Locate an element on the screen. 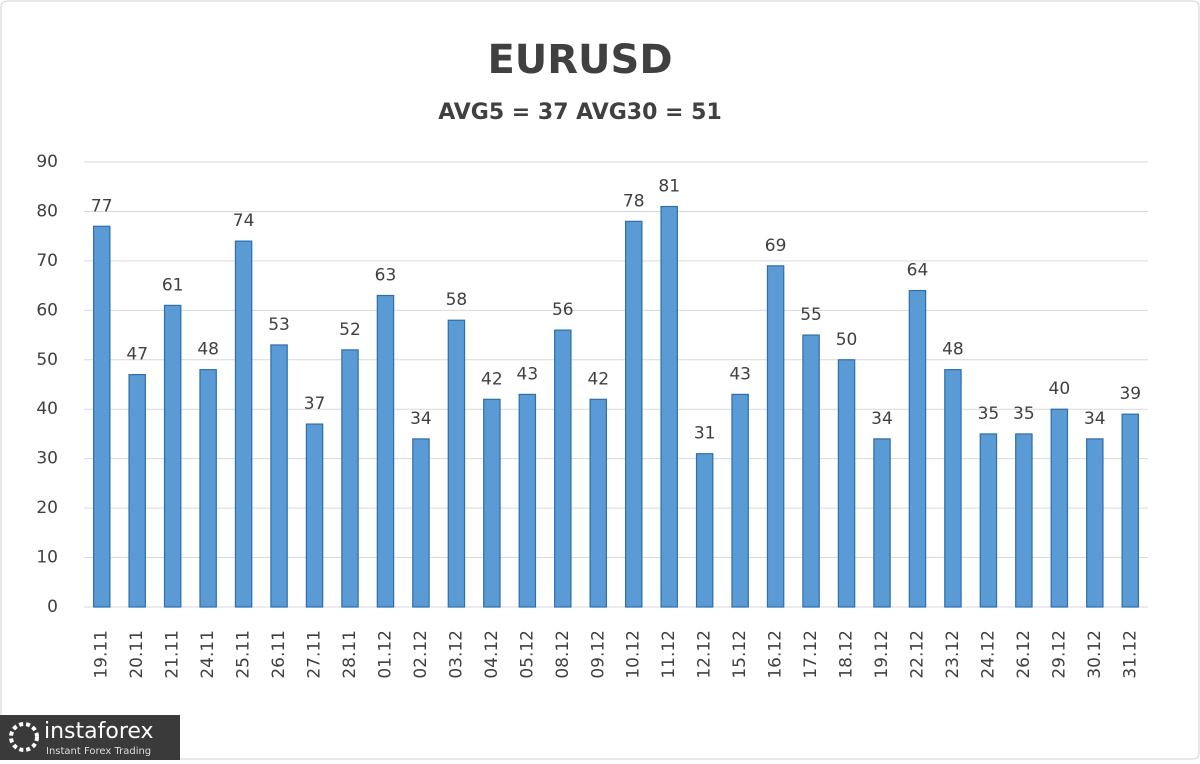 The image size is (1200, 764). x-tick-label: 20.11 is located at coordinates (137, 654).